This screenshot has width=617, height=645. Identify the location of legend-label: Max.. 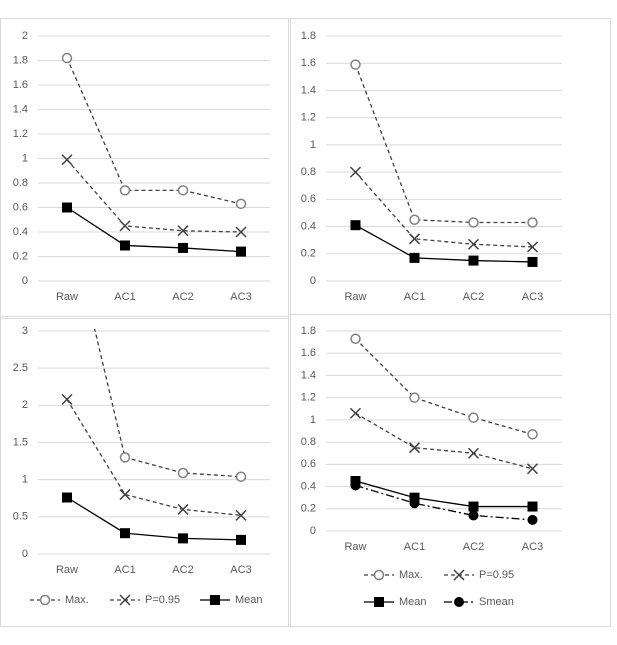
(77, 600).